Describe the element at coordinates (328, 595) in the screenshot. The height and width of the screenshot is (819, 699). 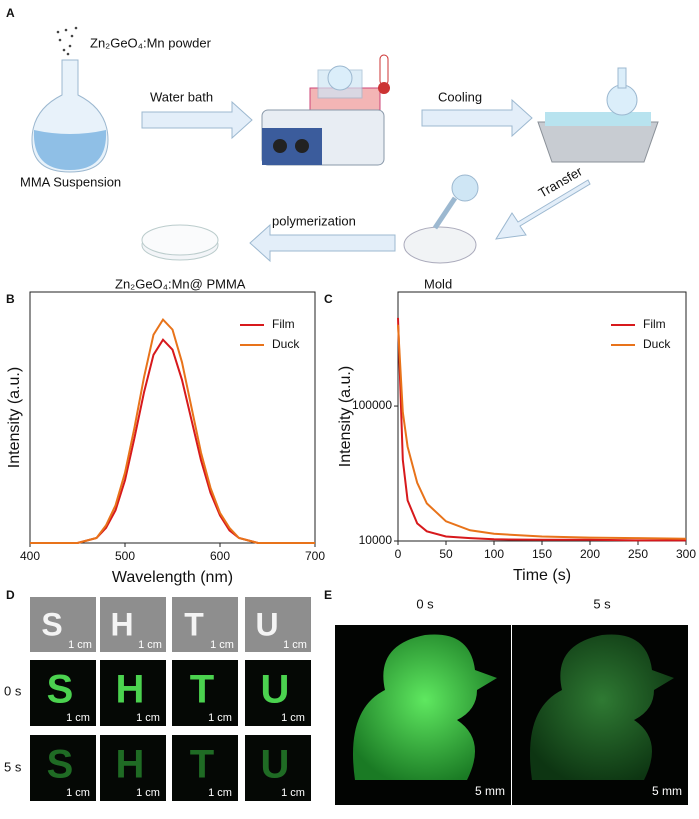
I see `panel-label: E` at that location.